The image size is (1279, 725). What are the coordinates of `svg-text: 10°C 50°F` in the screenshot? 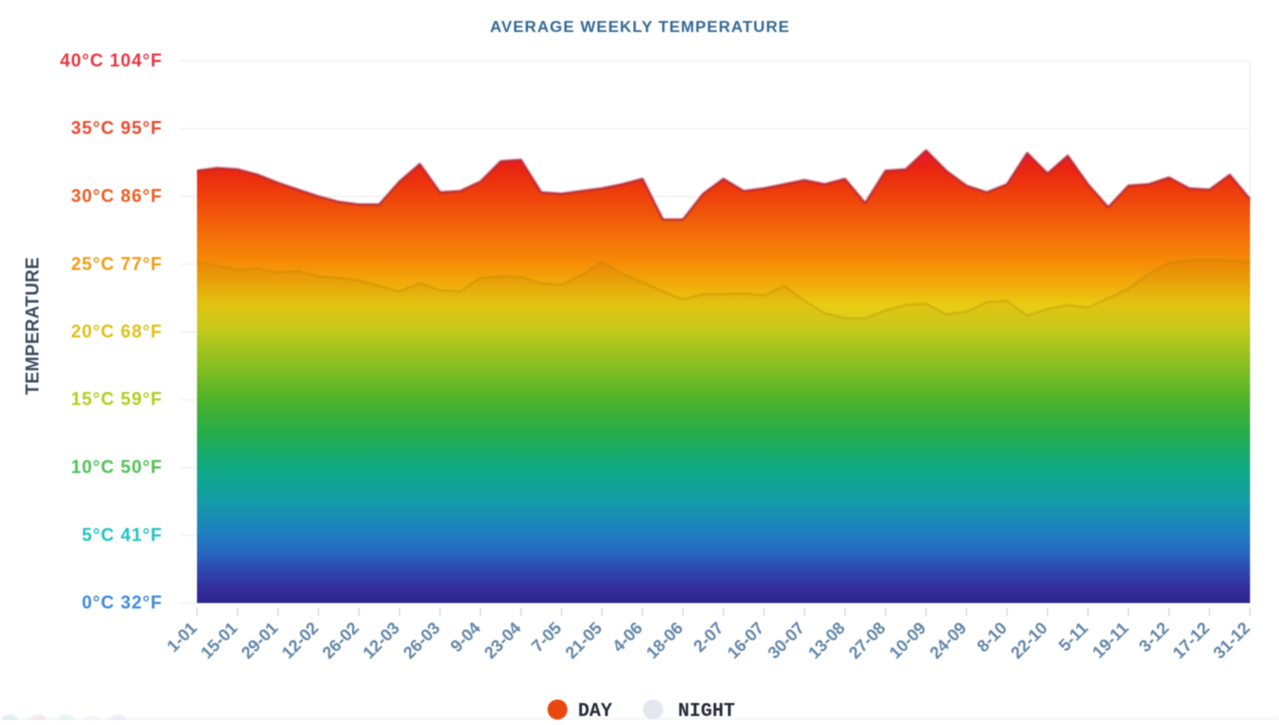 It's located at (117, 467).